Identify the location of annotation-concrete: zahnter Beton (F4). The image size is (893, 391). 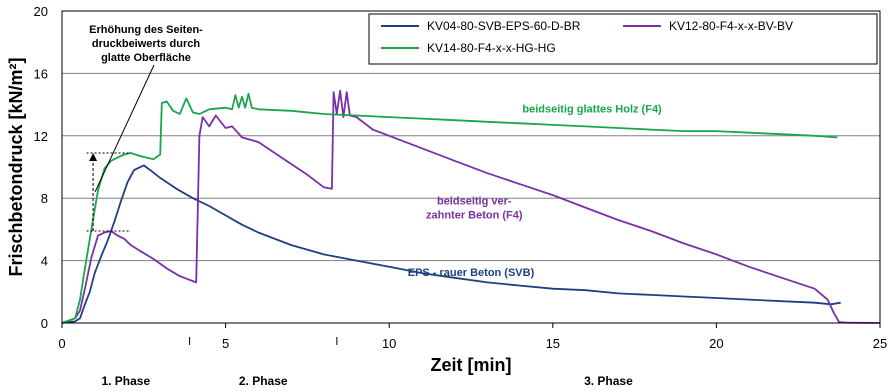
(474, 215).